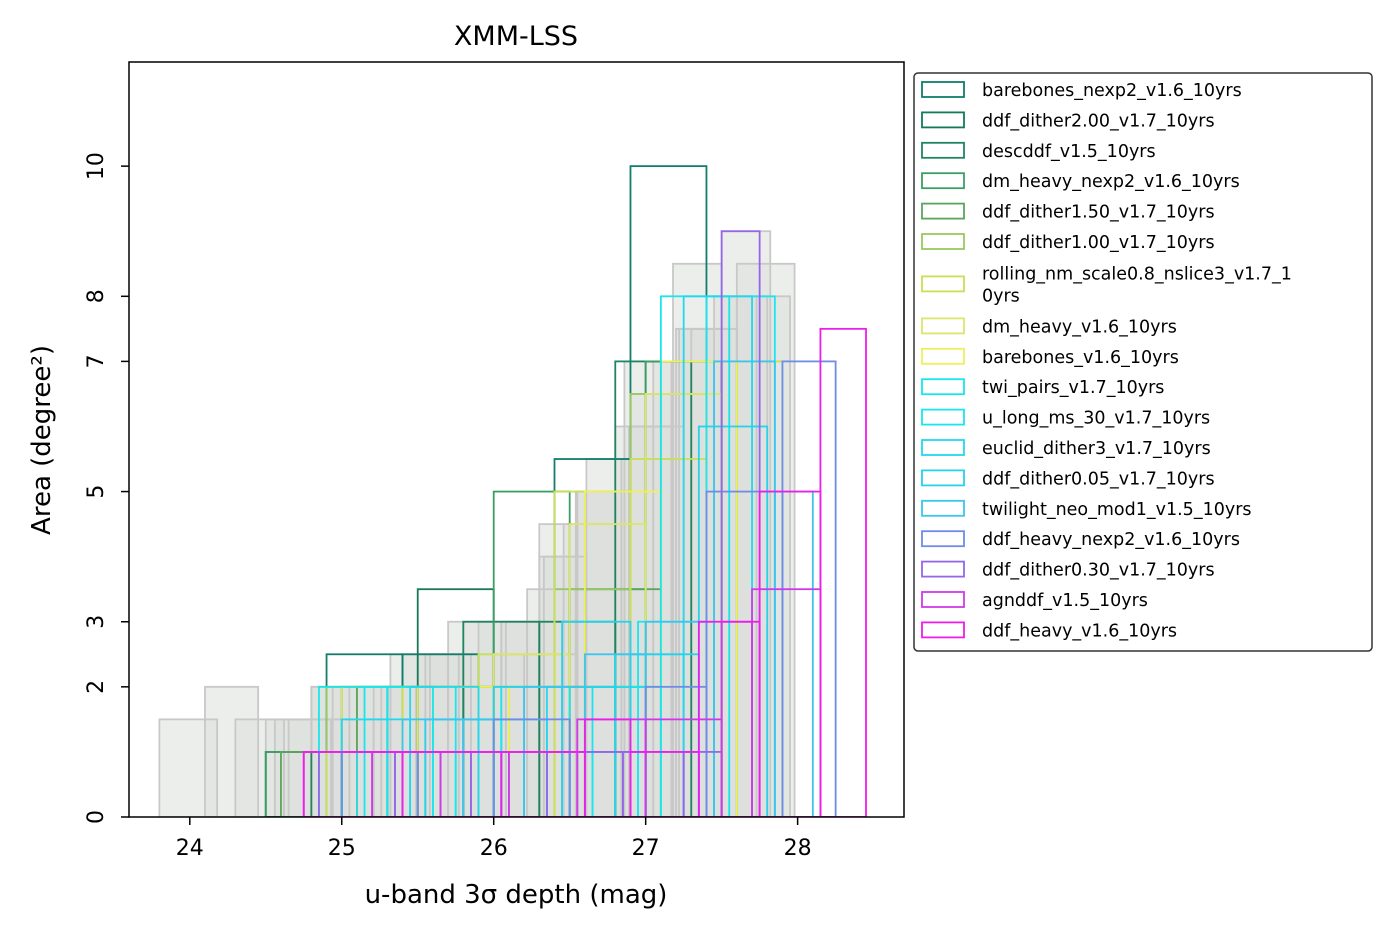  I want to click on legend-item-15: ddf_dither0.30_v1.7_10yrs, so click(1068, 570).